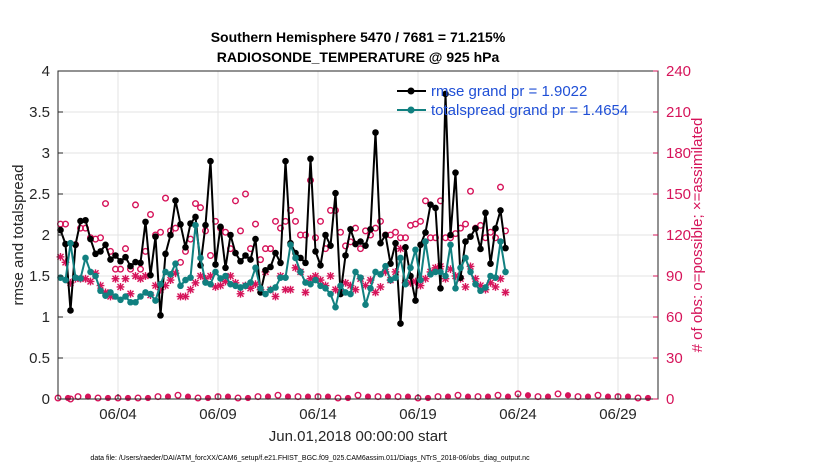  Describe the element at coordinates (529, 110) in the screenshot. I see `legend-spread-label: totalspread grand pr = 1.4654` at that location.